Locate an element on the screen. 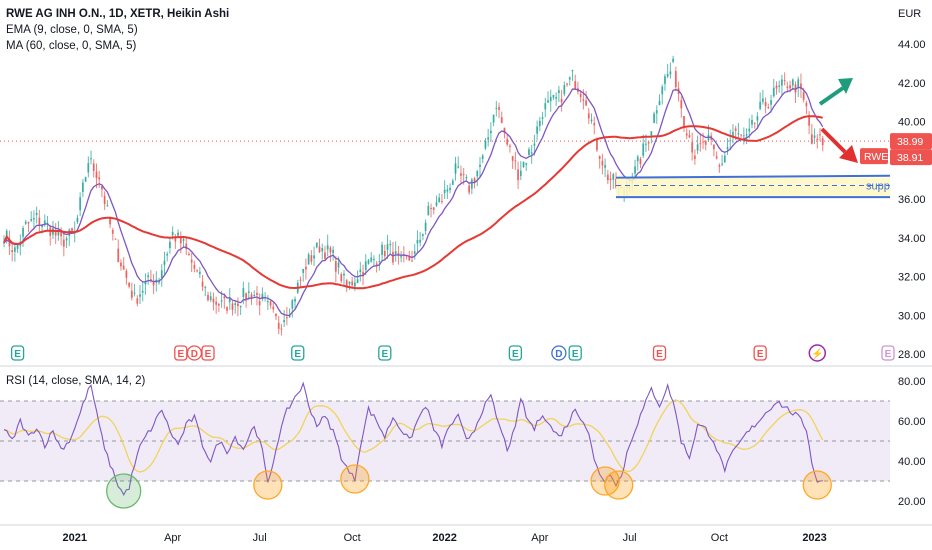 This screenshot has height=550, width=932. rsi-highlight-circle is located at coordinates (817, 485).